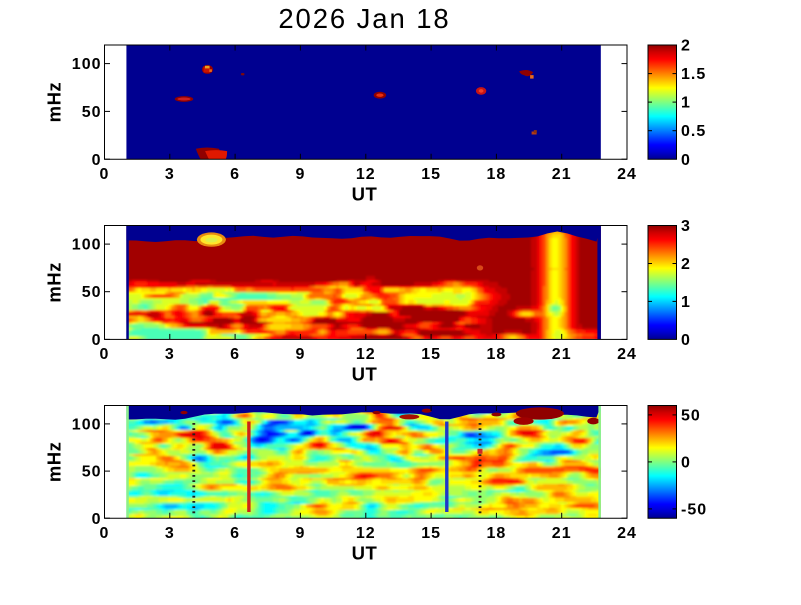  Describe the element at coordinates (693, 74) in the screenshot. I see `svg-text: 1.5` at that location.